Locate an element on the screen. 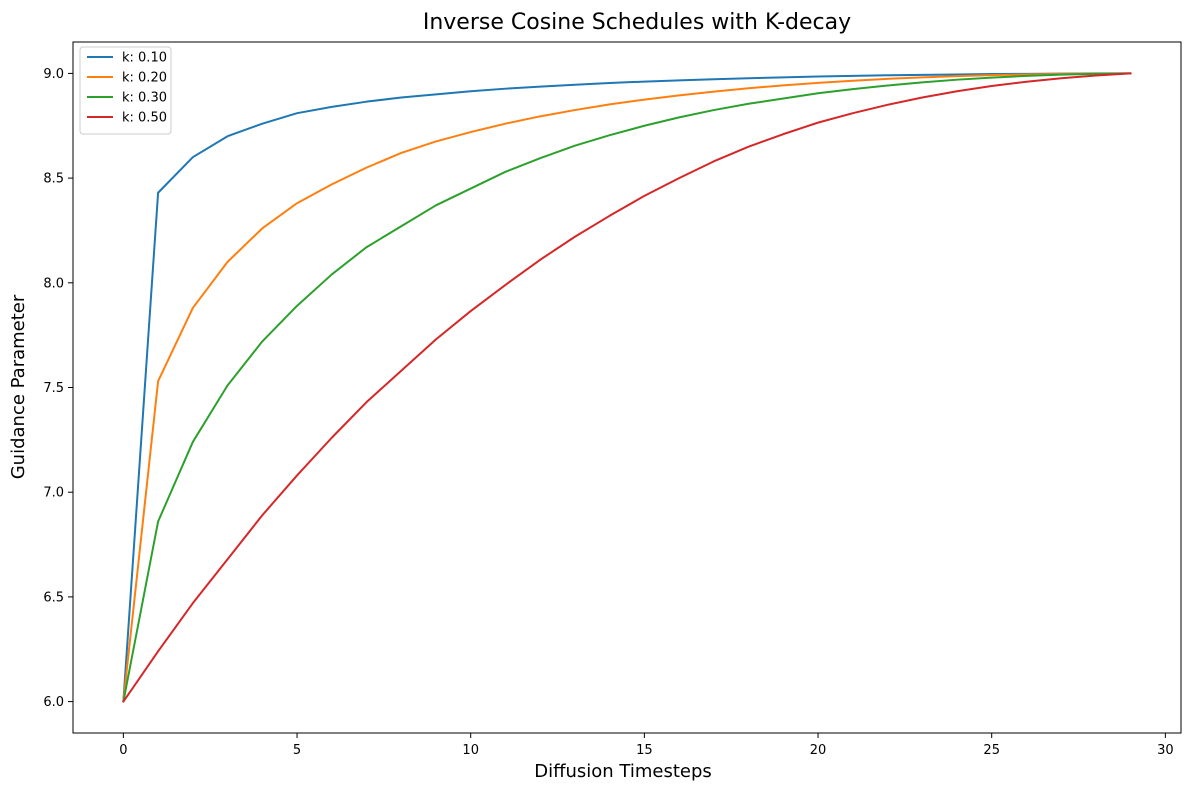  y-tick-label: 6.0 is located at coordinates (53, 702).